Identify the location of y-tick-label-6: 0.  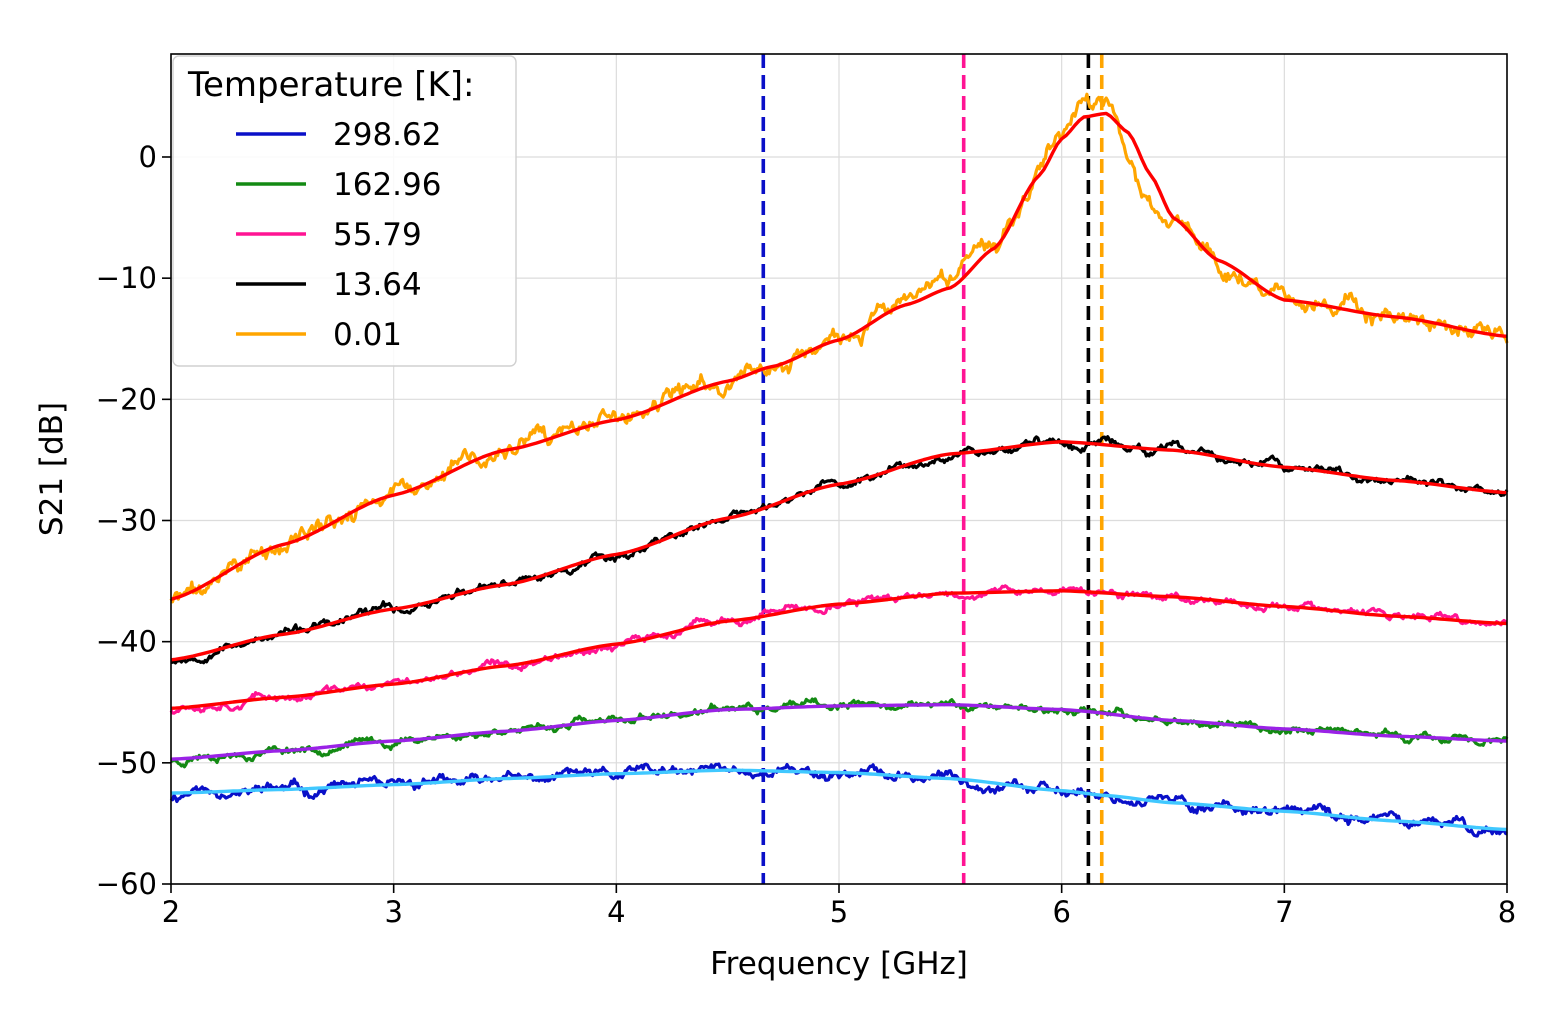
(148, 157).